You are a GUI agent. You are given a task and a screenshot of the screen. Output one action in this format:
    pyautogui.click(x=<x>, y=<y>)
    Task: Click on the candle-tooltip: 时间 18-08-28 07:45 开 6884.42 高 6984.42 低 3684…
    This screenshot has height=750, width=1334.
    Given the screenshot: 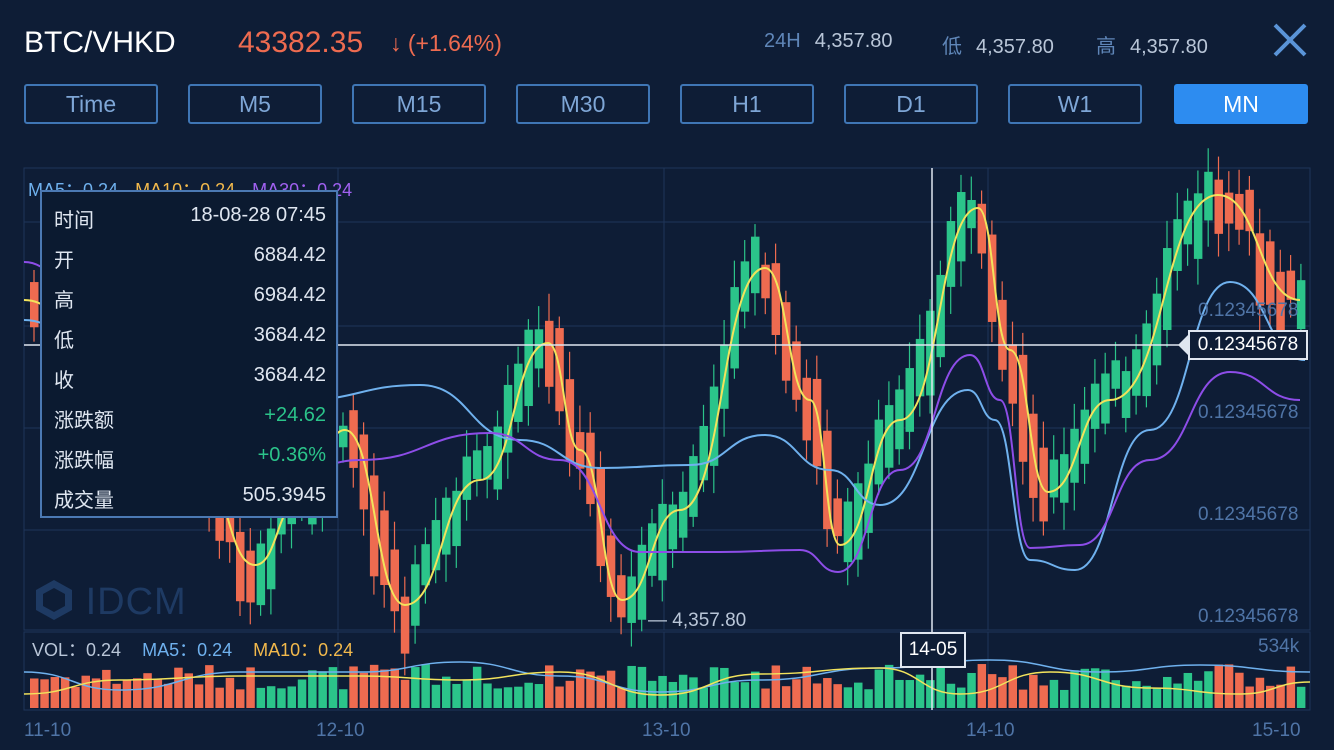 What is the action you would take?
    pyautogui.click(x=189, y=354)
    